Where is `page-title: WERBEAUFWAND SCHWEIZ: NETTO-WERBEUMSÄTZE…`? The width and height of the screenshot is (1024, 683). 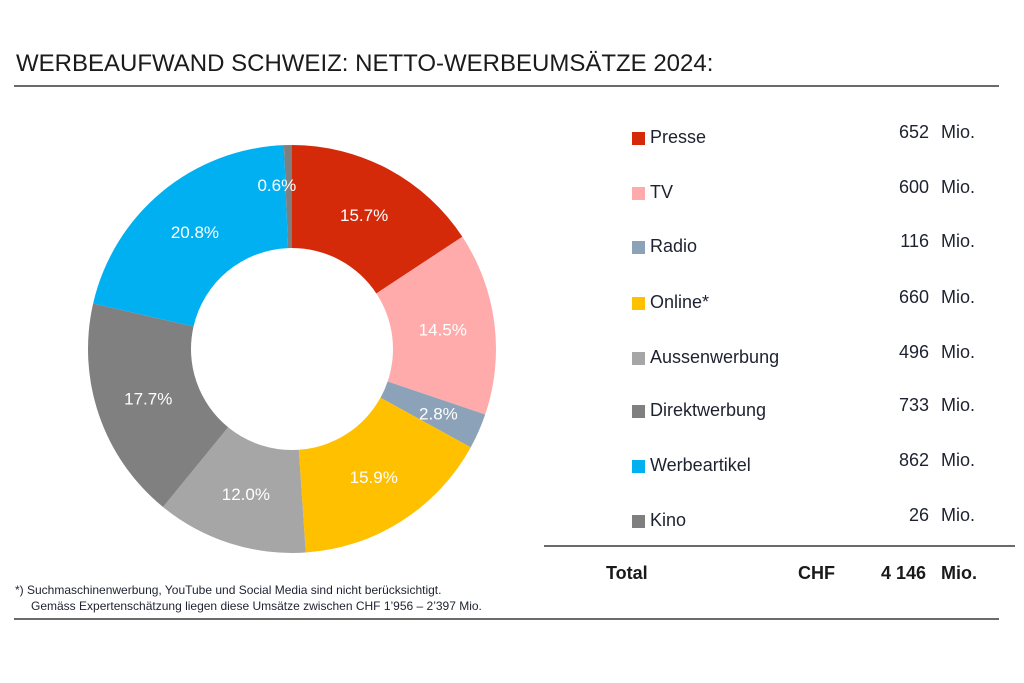
page-title: WERBEAUFWAND SCHWEIZ: NETTO-WERBEUMSÄTZE… is located at coordinates (365, 63).